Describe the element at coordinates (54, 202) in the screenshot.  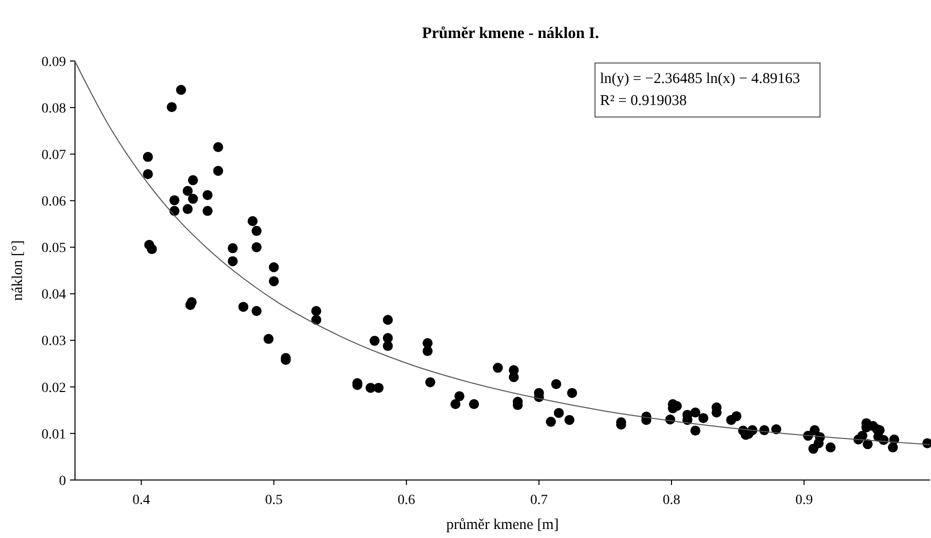
I see `y-tick-label: 0.06` at that location.